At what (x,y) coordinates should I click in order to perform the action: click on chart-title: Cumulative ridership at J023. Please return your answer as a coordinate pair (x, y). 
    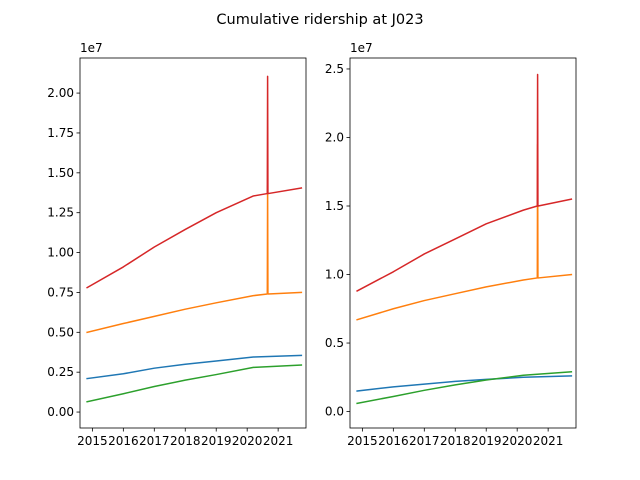
    Looking at the image, I should click on (319, 20).